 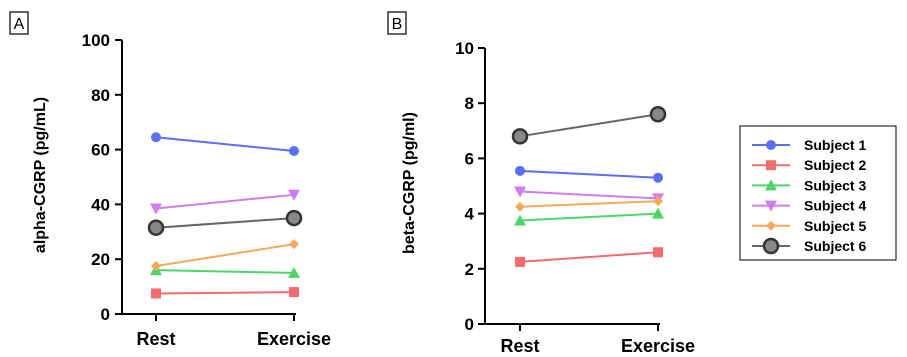 I want to click on legend-label-6: Subject 6, so click(x=835, y=246).